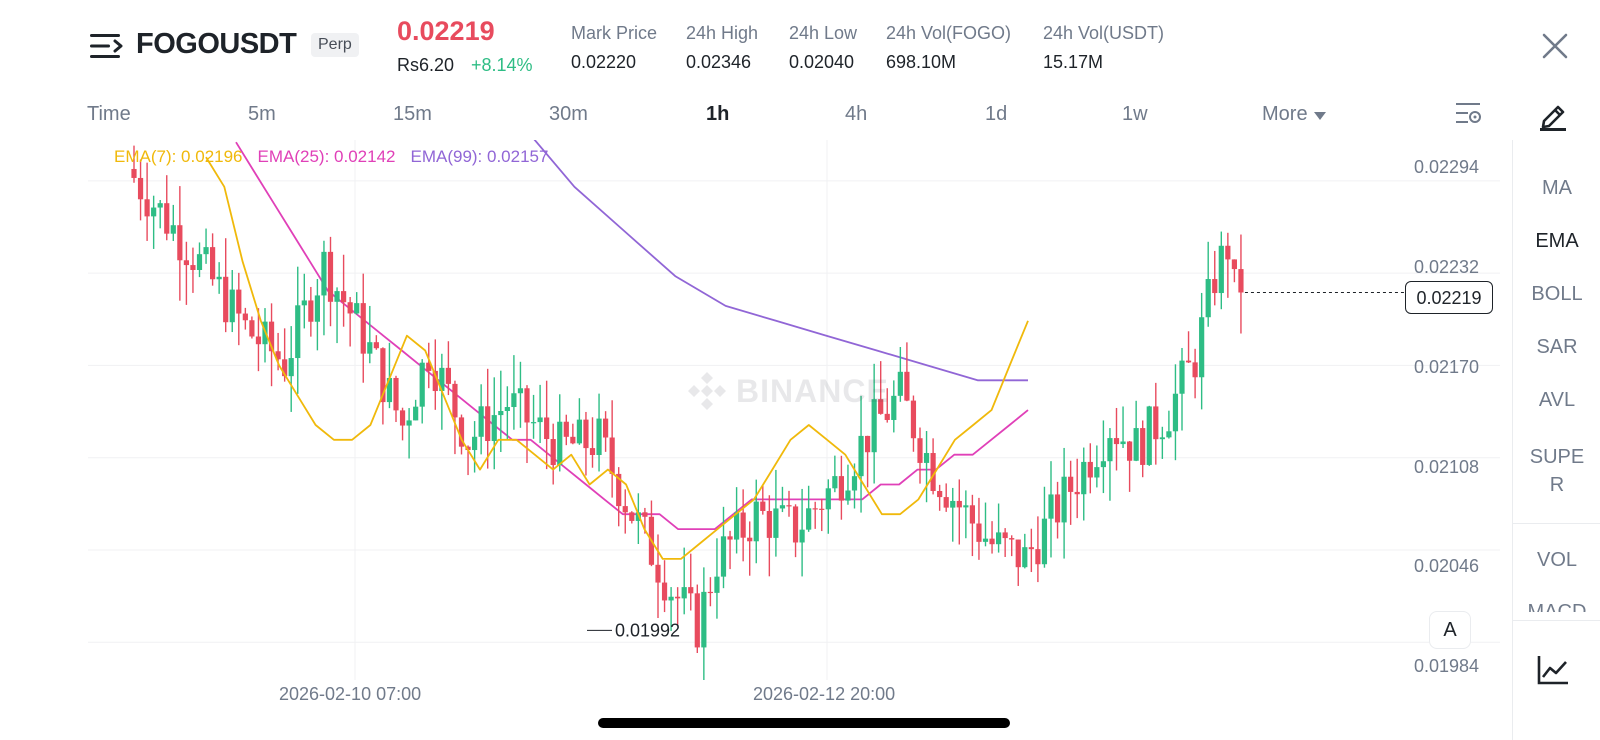  What do you see at coordinates (823, 33) in the screenshot?
I see `low-24h-label: 24h Low` at bounding box center [823, 33].